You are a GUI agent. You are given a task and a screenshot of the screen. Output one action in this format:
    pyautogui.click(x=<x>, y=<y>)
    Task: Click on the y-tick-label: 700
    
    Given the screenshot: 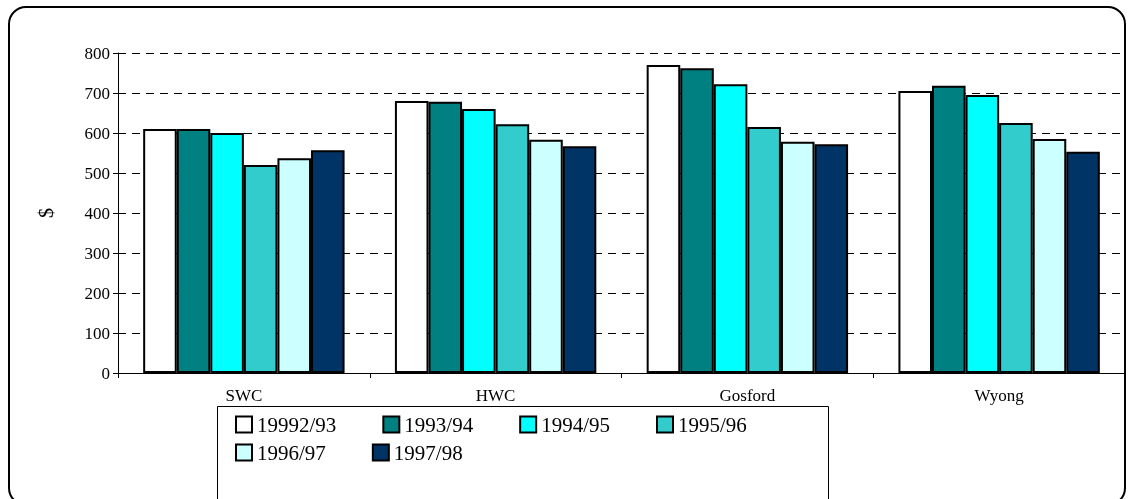 What is the action you would take?
    pyautogui.click(x=97, y=93)
    